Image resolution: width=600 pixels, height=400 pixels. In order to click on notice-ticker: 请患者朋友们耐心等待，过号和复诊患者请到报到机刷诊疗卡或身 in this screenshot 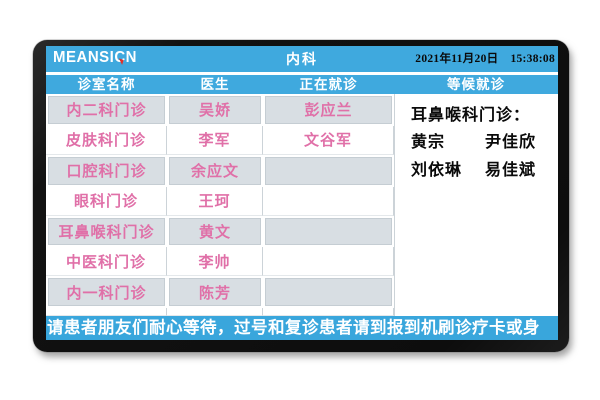, I will do `click(302, 328)`.